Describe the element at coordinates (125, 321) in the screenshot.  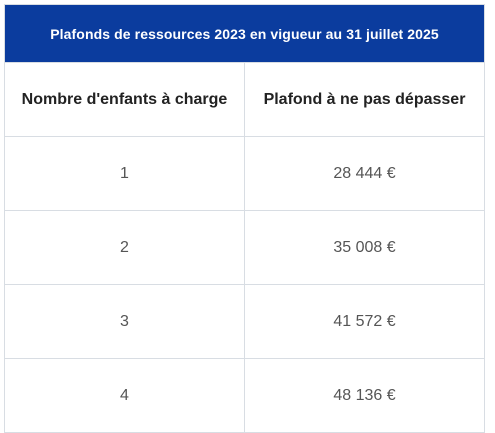
I see `children-count-cell: 3` at that location.